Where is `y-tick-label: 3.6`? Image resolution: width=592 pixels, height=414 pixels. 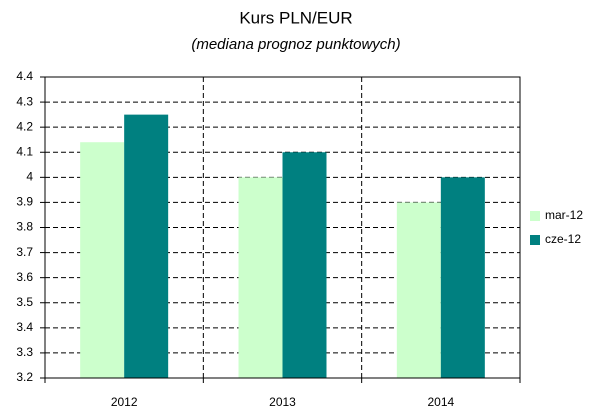 y-tick-label: 3.6 is located at coordinates (24, 277).